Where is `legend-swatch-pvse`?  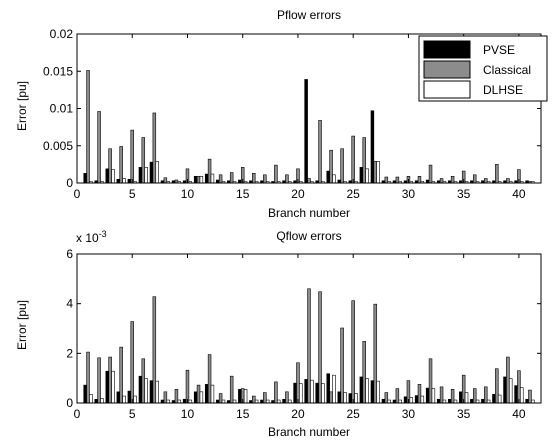
legend-swatch-pvse is located at coordinates (447, 49).